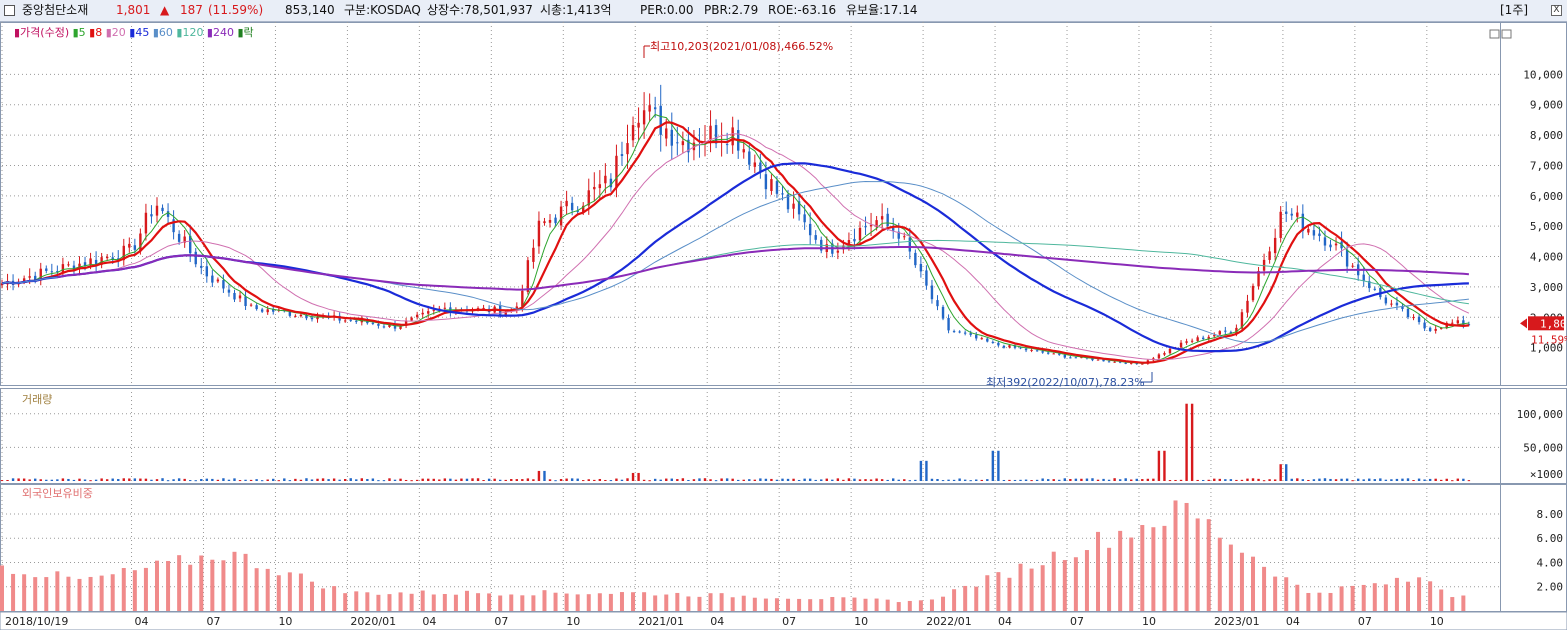  I want to click on price-change: 187, so click(191, 10).